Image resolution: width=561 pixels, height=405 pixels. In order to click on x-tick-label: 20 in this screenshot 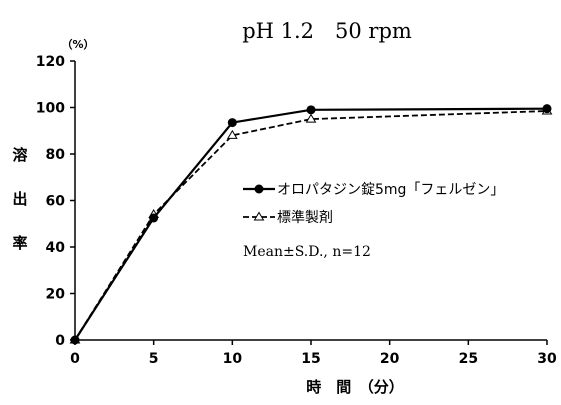, I will do `click(390, 359)`.